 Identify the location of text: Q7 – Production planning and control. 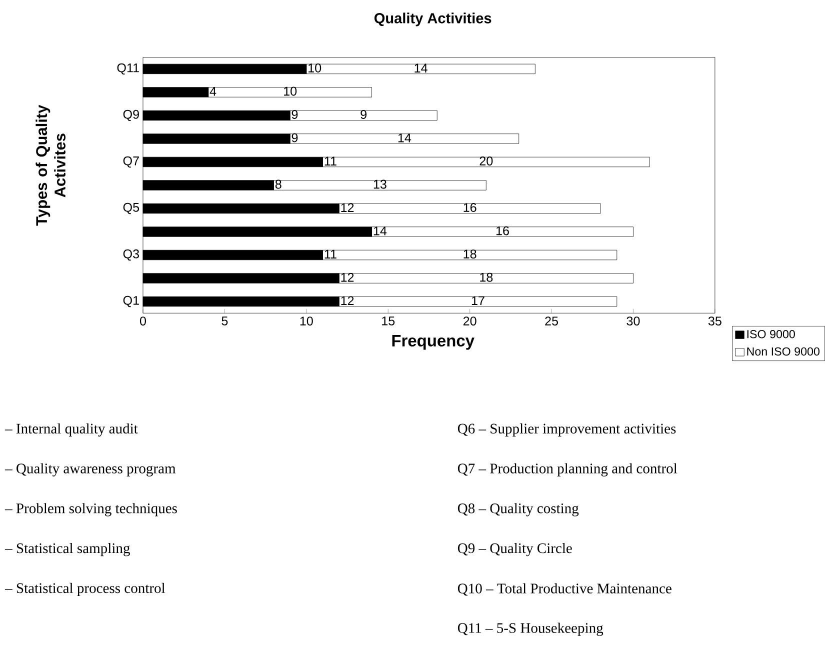
(568, 470).